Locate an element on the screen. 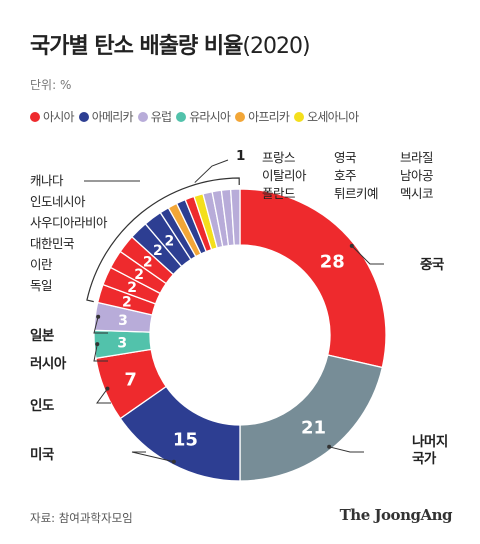 This screenshot has height=544, width=480. slice-value-1: 21 is located at coordinates (313, 427).